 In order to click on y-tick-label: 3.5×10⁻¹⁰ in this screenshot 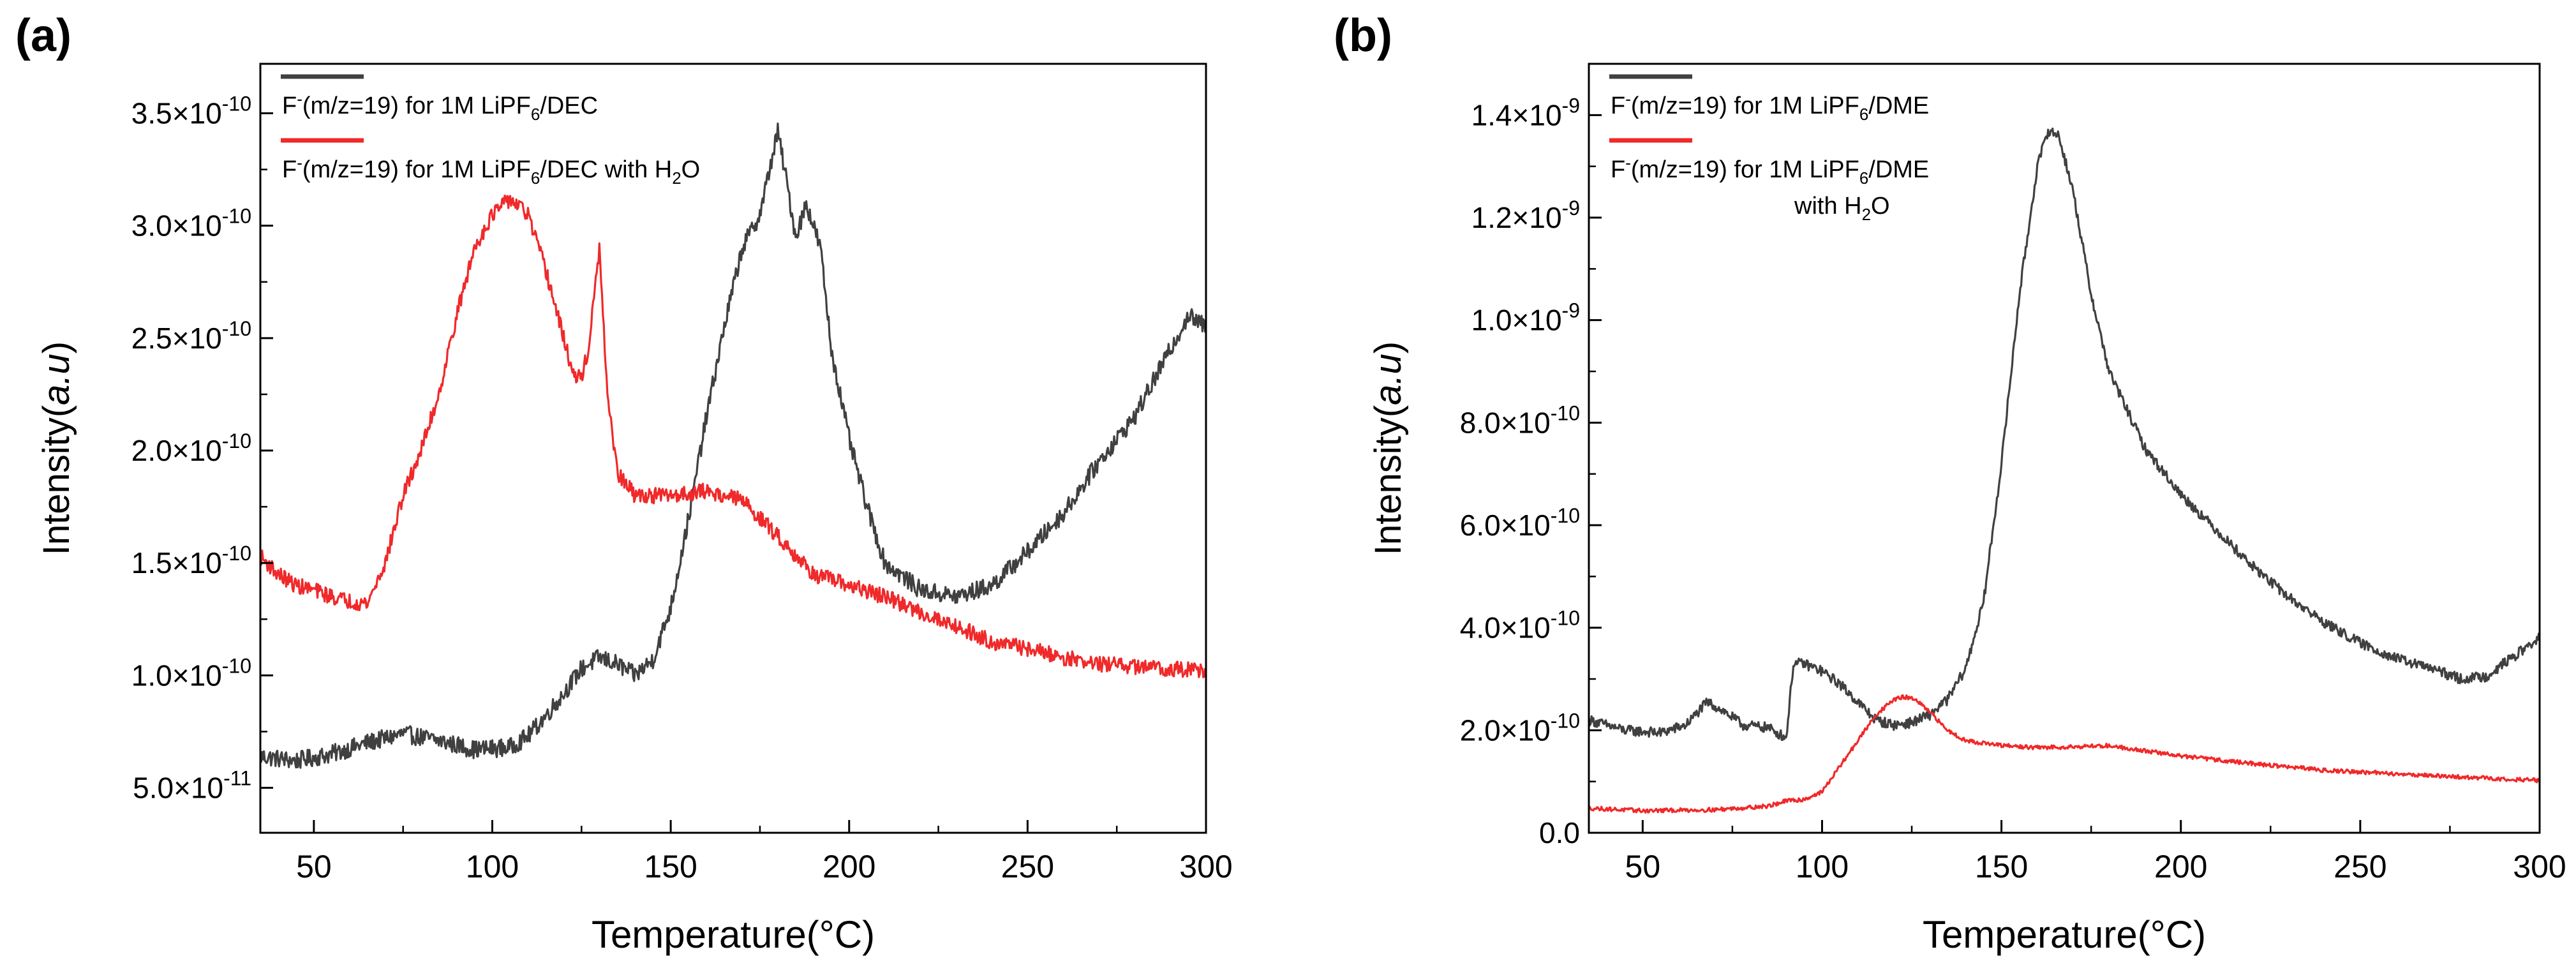, I will do `click(191, 112)`.